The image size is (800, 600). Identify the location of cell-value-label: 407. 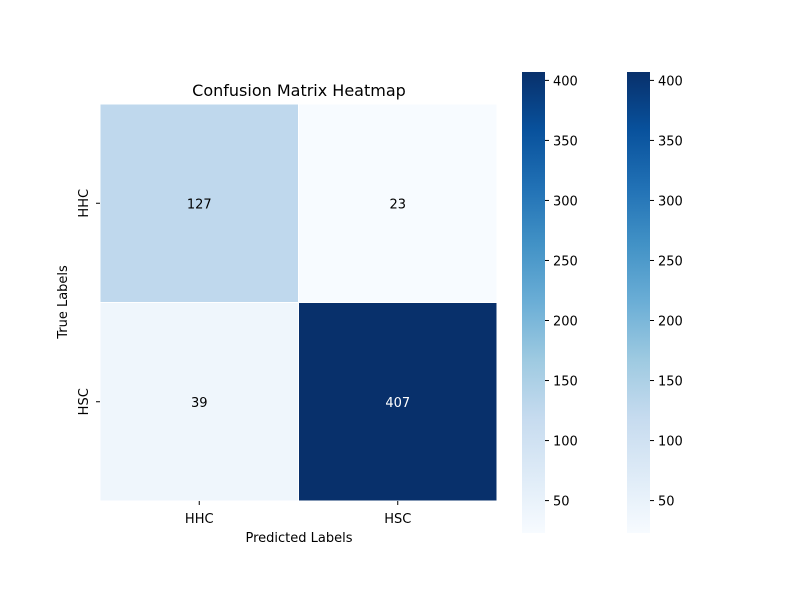
(397, 403).